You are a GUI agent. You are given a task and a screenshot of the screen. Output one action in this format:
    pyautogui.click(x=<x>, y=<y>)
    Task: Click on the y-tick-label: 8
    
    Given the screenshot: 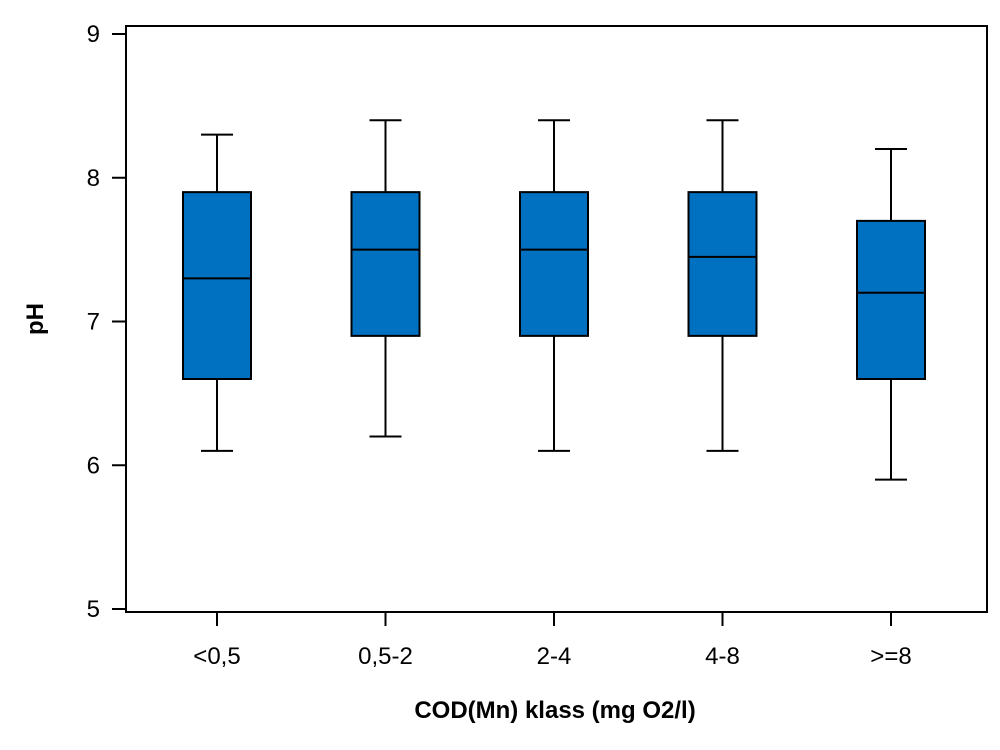 What is the action you would take?
    pyautogui.click(x=93, y=178)
    